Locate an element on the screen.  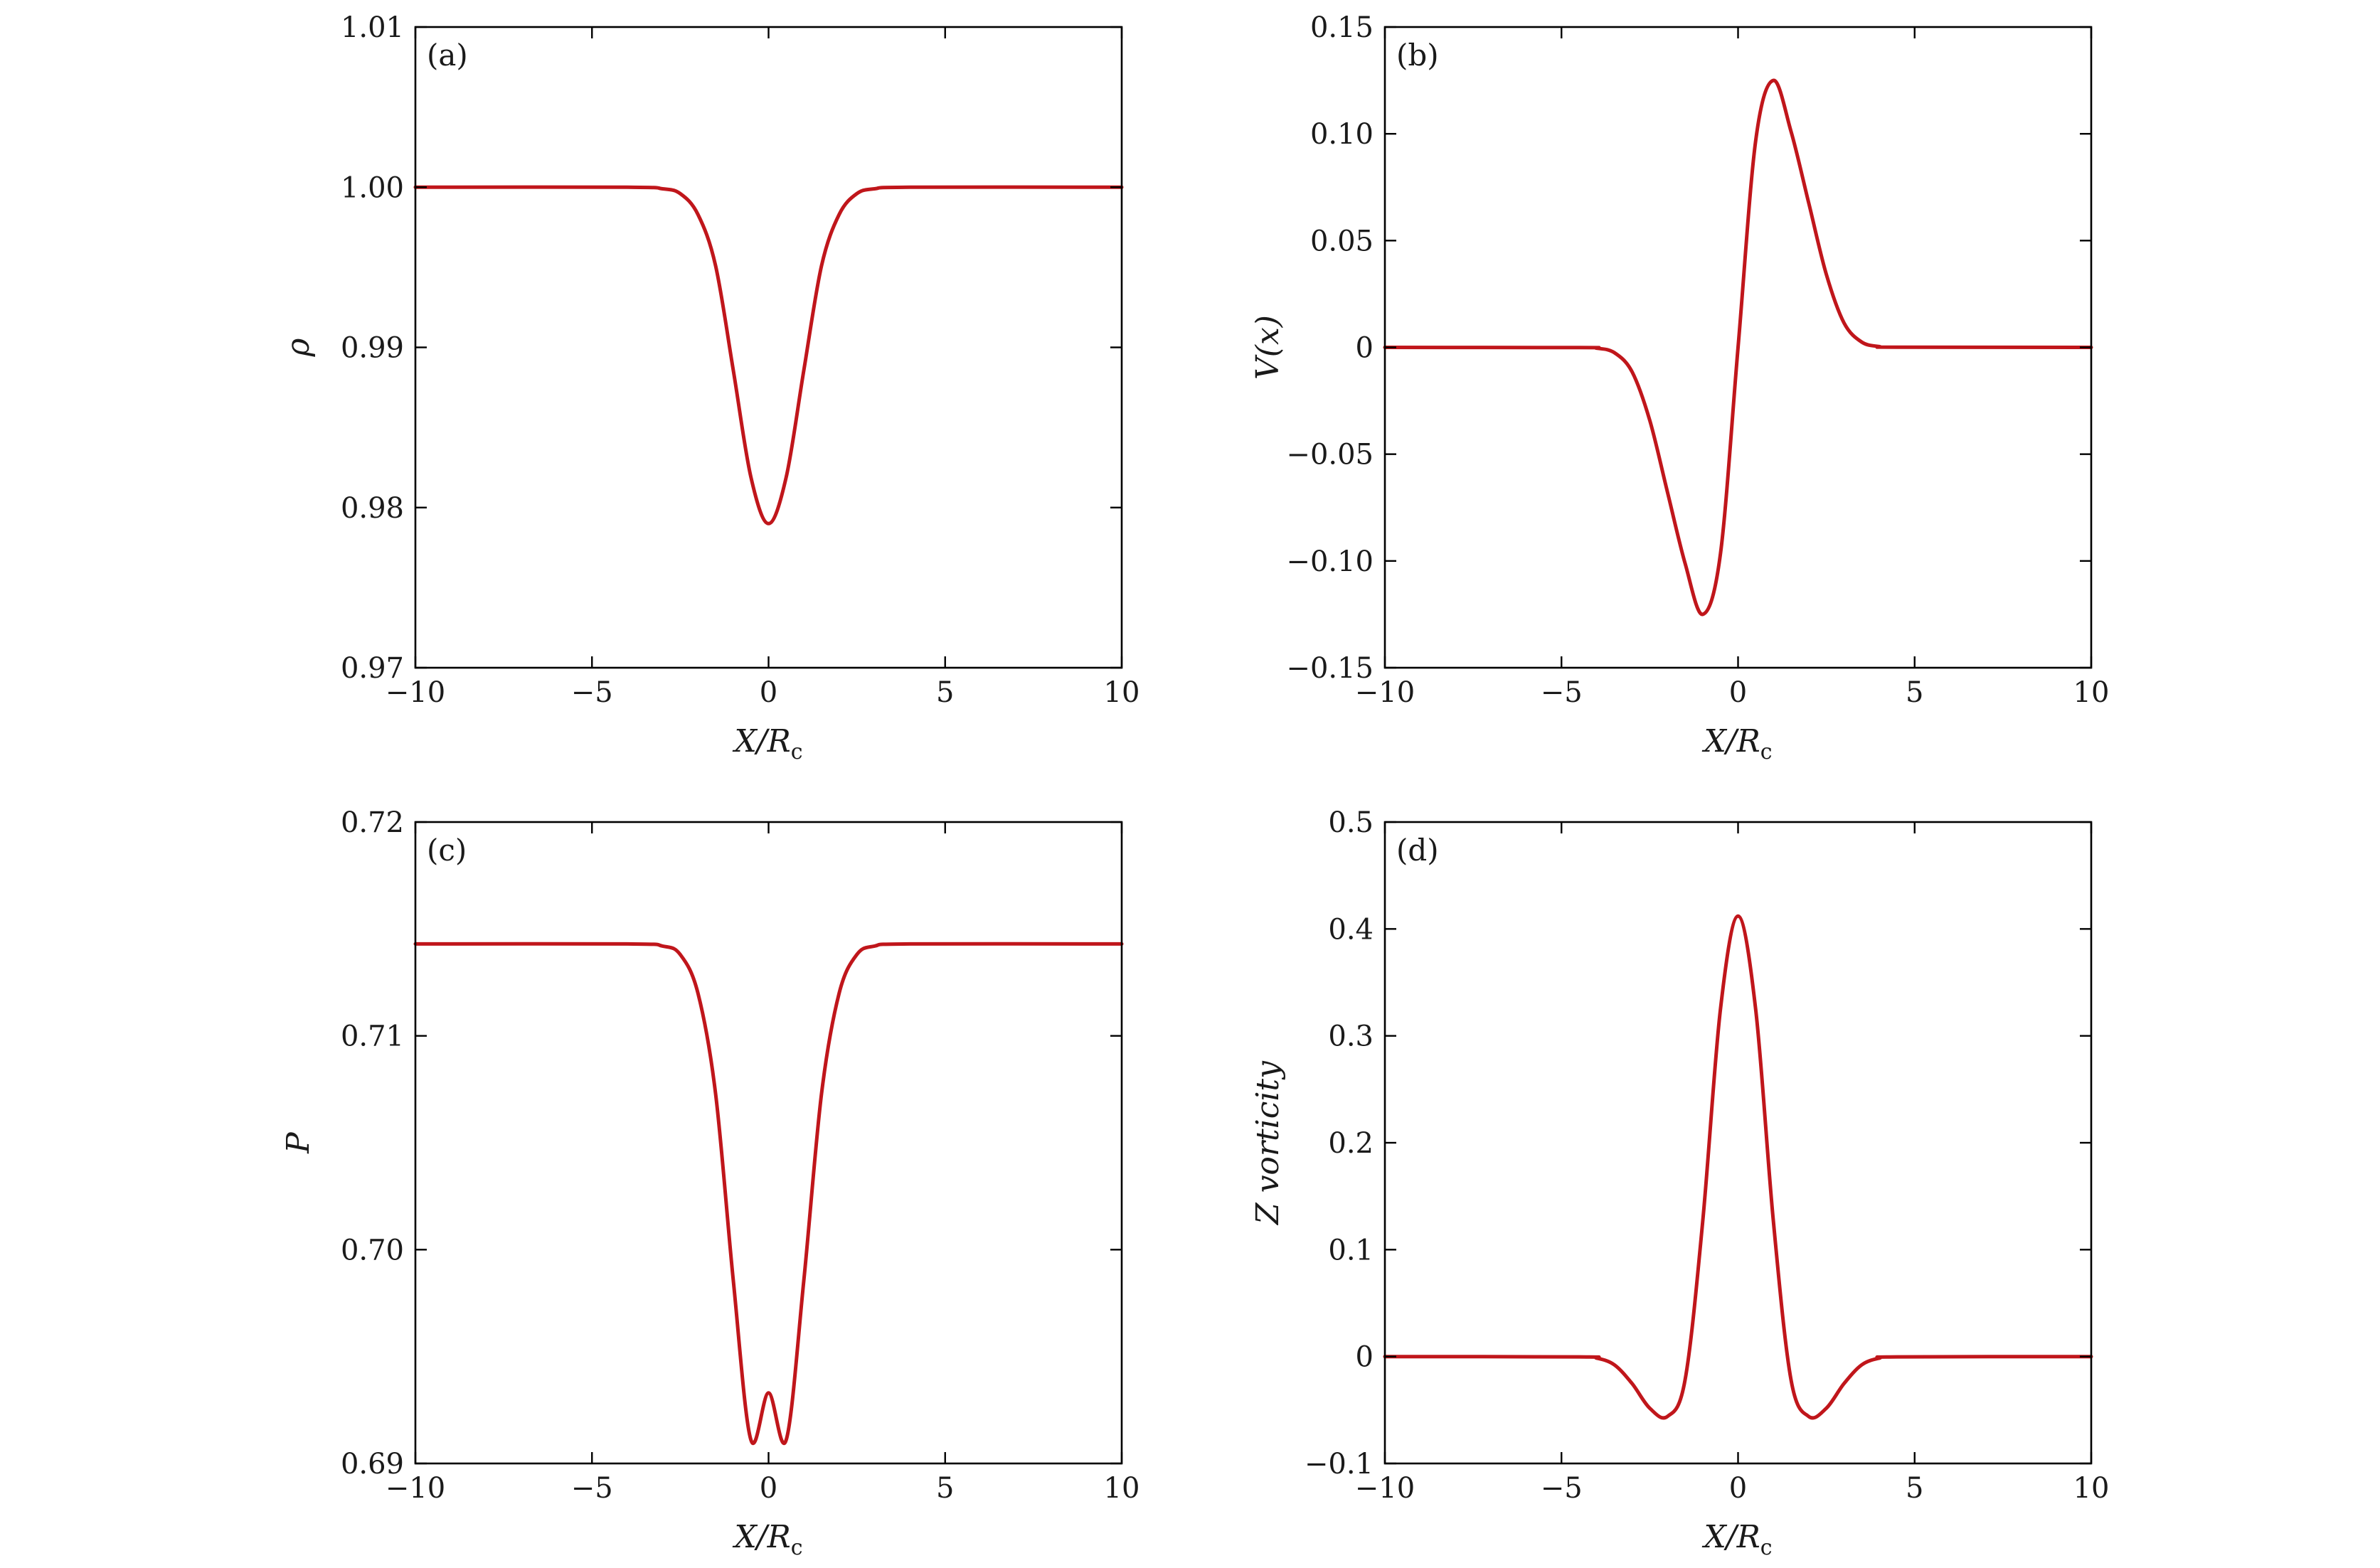
y-tick-label: 0.69 is located at coordinates (372, 1464).